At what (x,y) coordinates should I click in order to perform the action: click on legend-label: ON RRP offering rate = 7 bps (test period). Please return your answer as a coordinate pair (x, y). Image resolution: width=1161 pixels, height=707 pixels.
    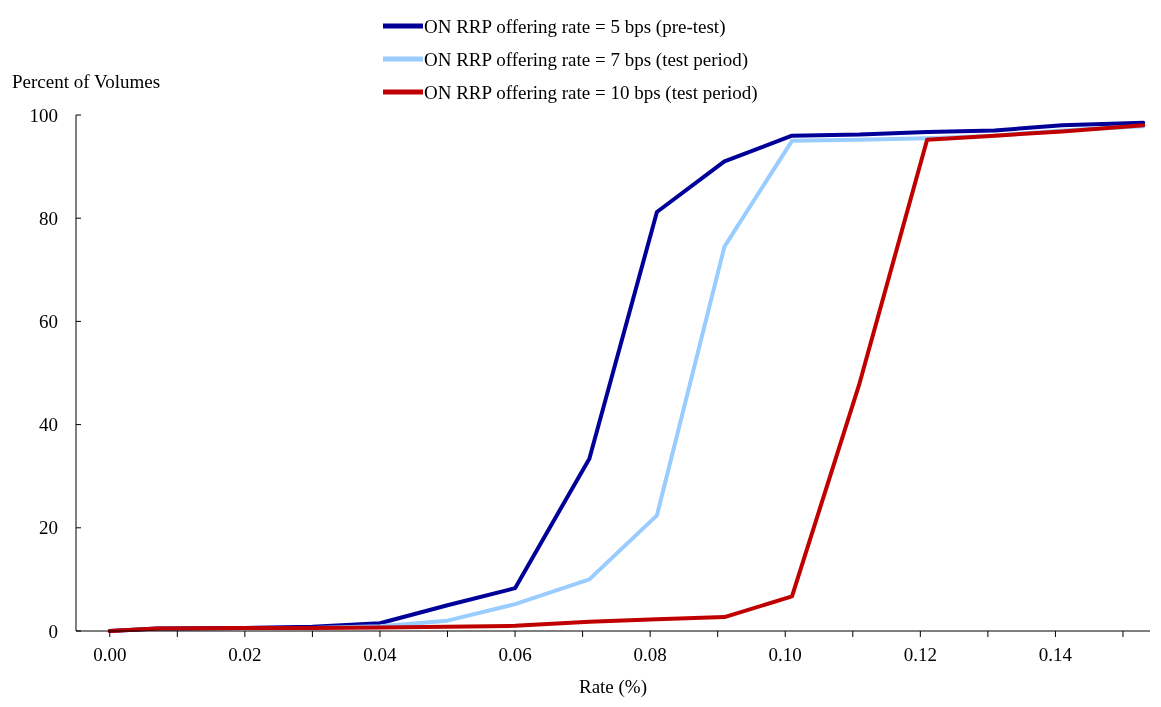
    Looking at the image, I should click on (586, 59).